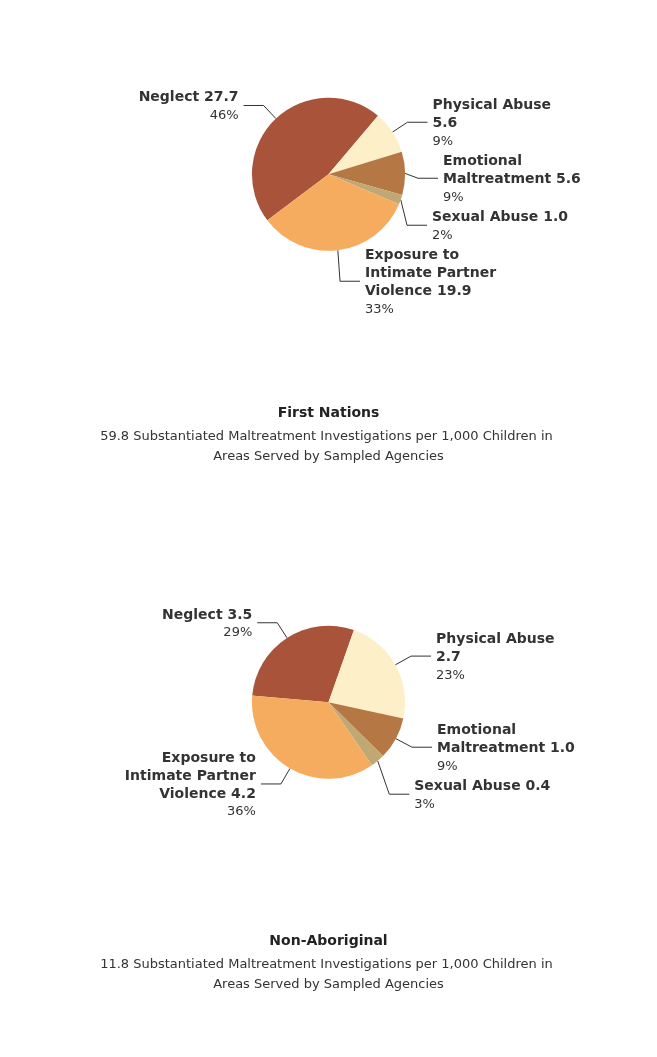 This screenshot has width=657, height=1057. I want to click on data-label: 3%, so click(424, 803).